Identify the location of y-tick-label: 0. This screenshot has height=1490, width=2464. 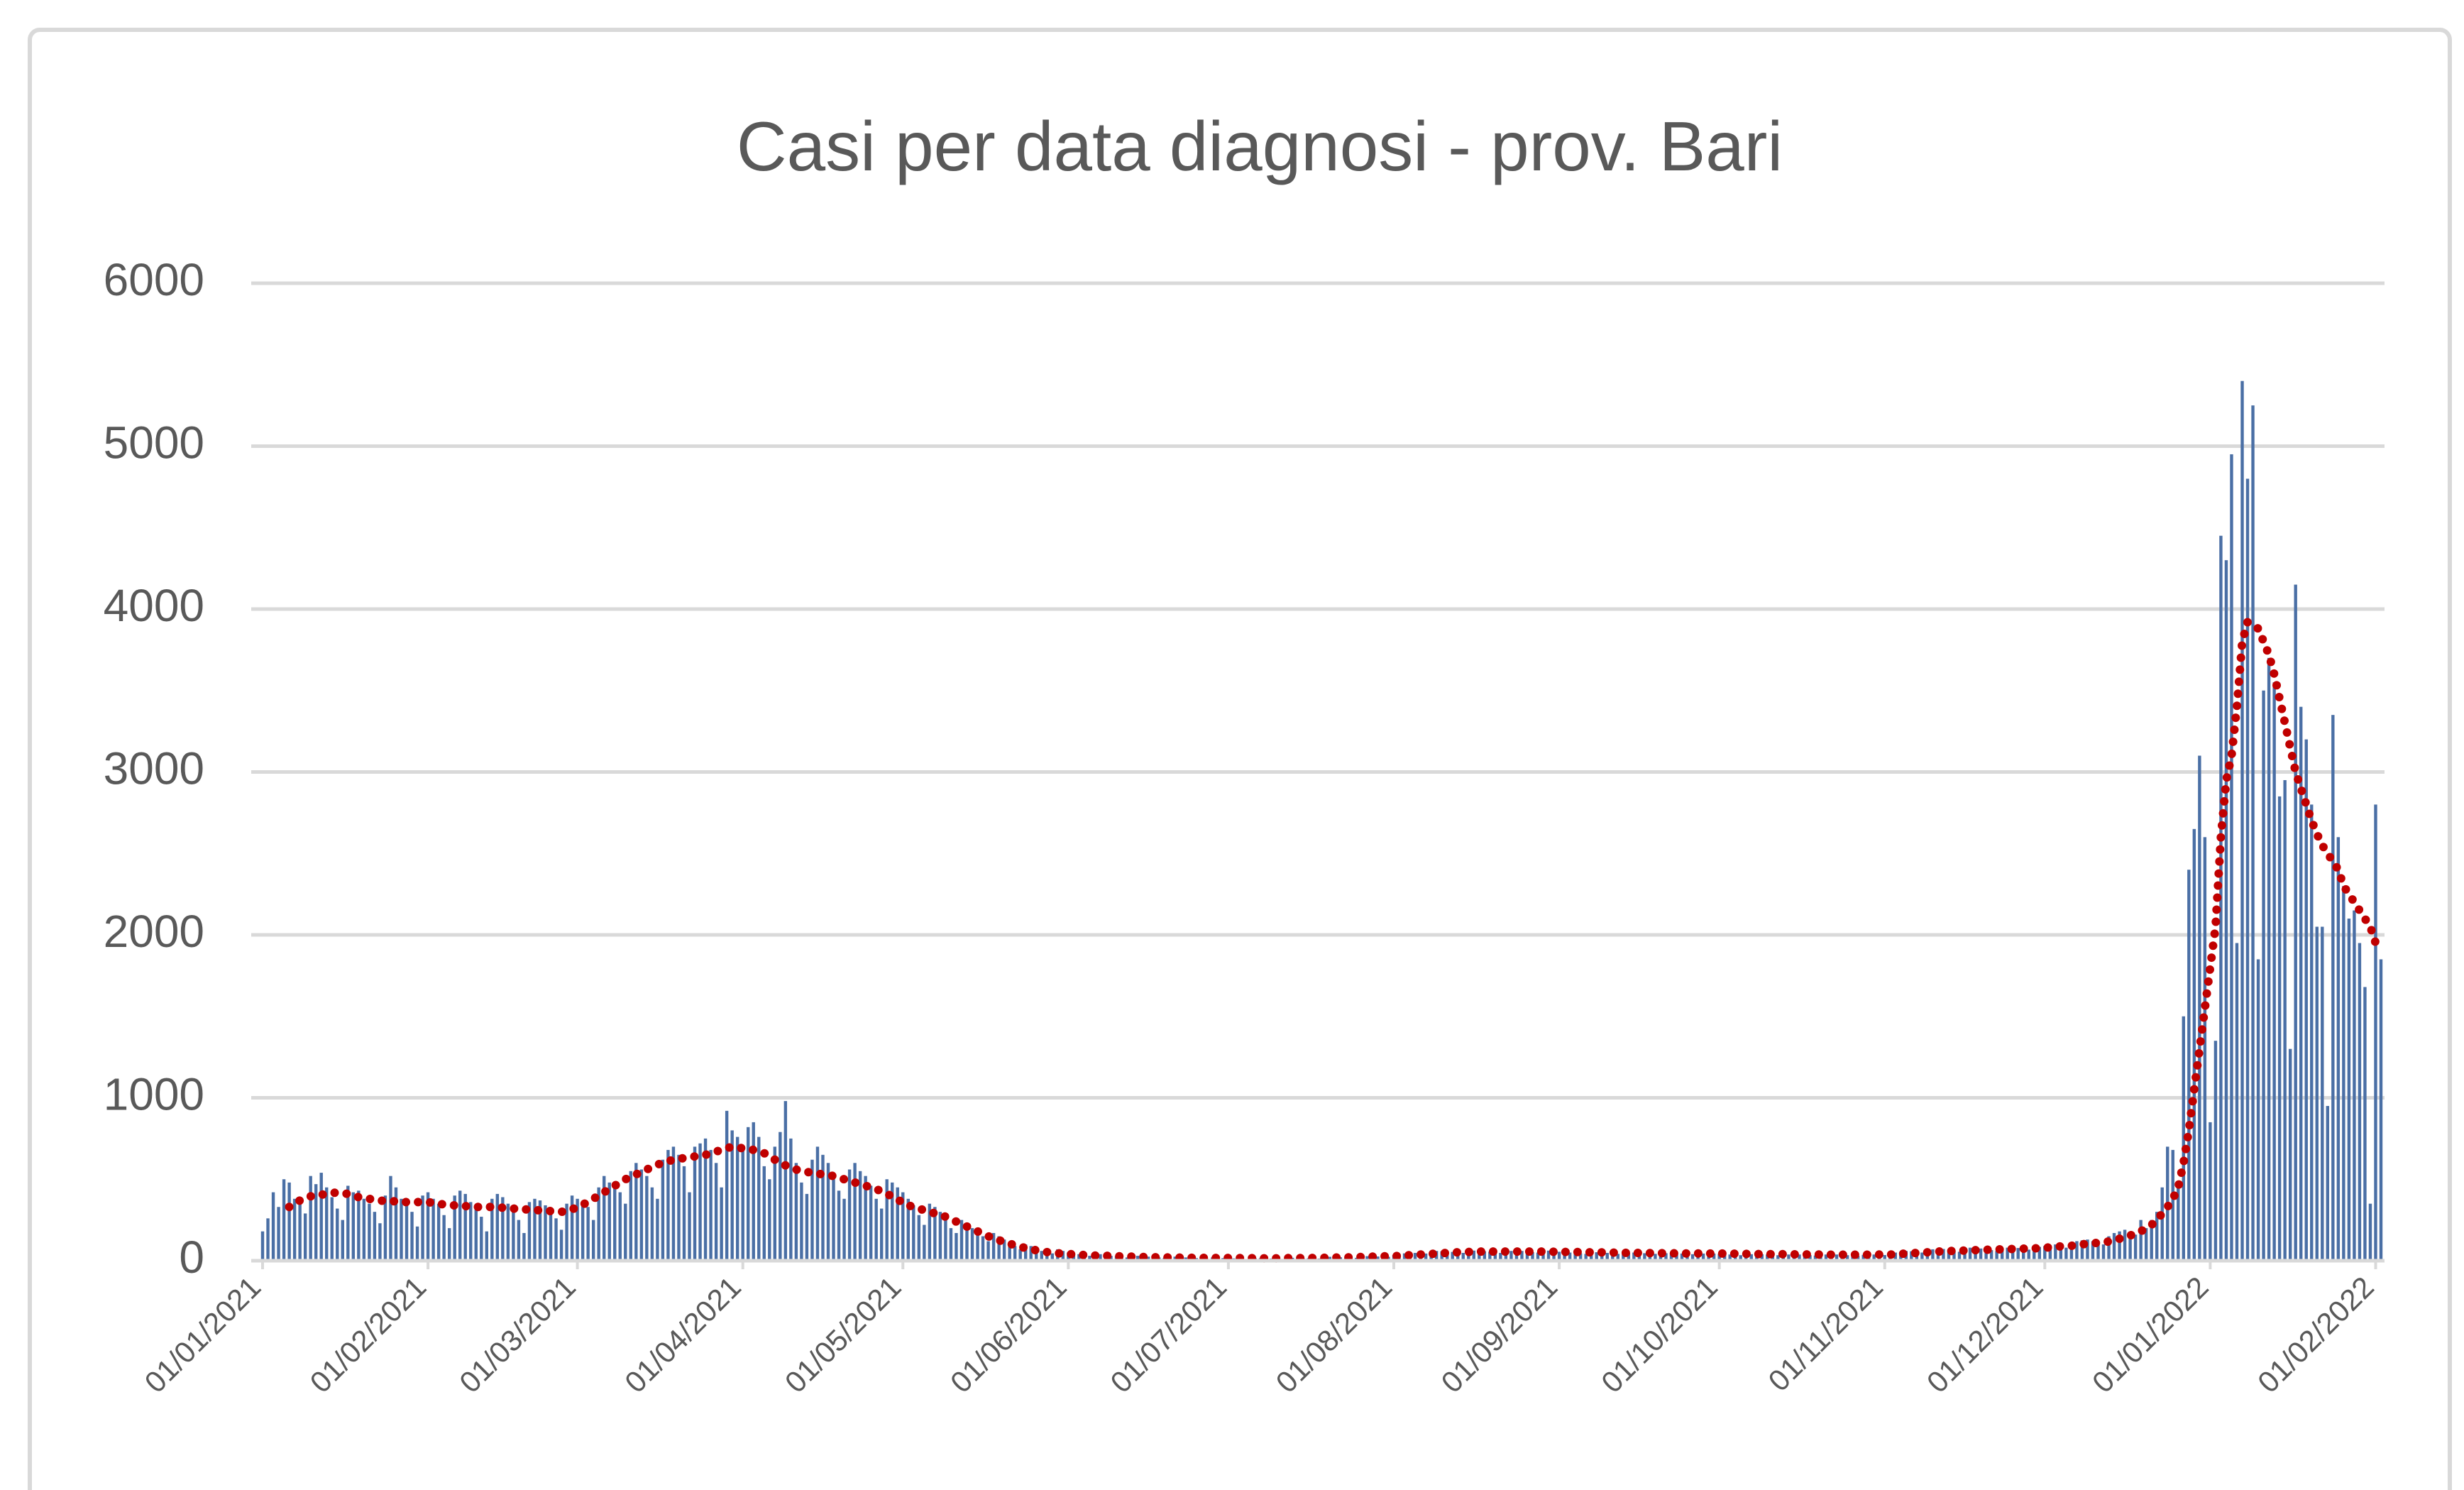
(192, 1258).